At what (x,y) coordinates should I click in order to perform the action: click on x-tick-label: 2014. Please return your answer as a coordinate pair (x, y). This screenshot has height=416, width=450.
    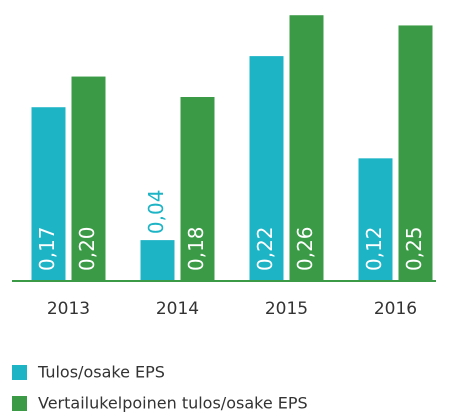
    Looking at the image, I should click on (177, 309).